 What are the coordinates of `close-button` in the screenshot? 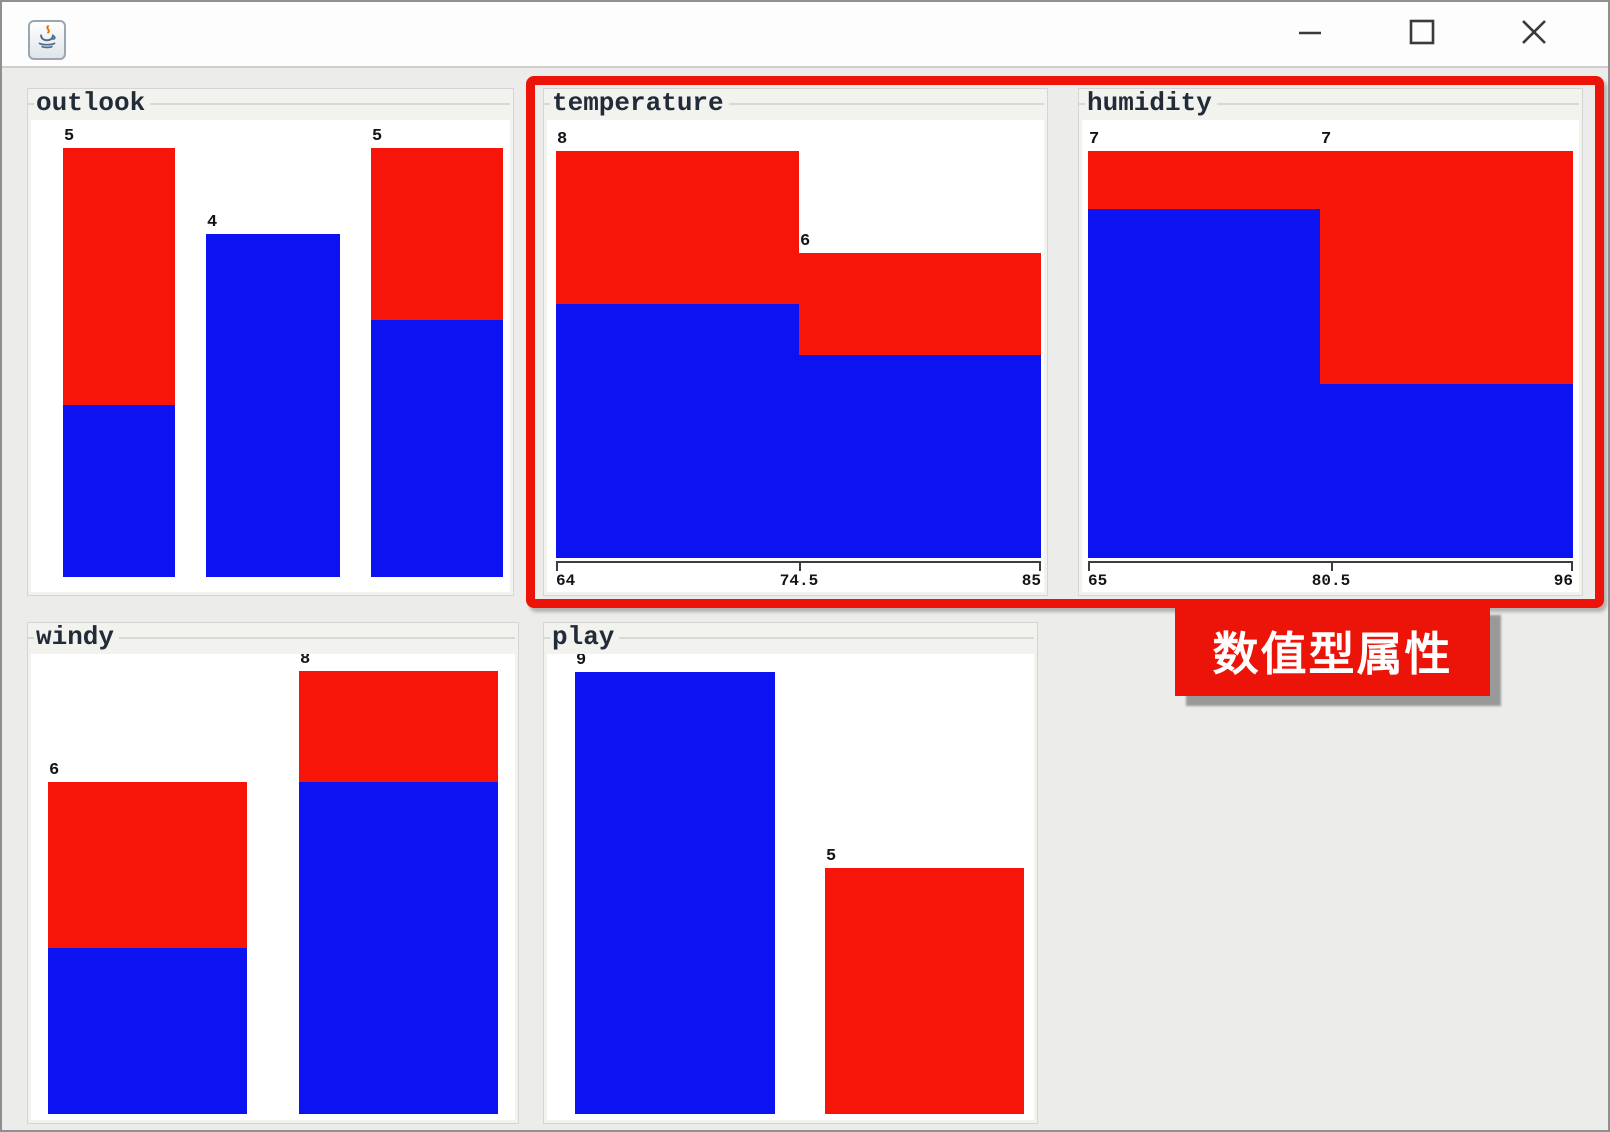 It's located at (1534, 34).